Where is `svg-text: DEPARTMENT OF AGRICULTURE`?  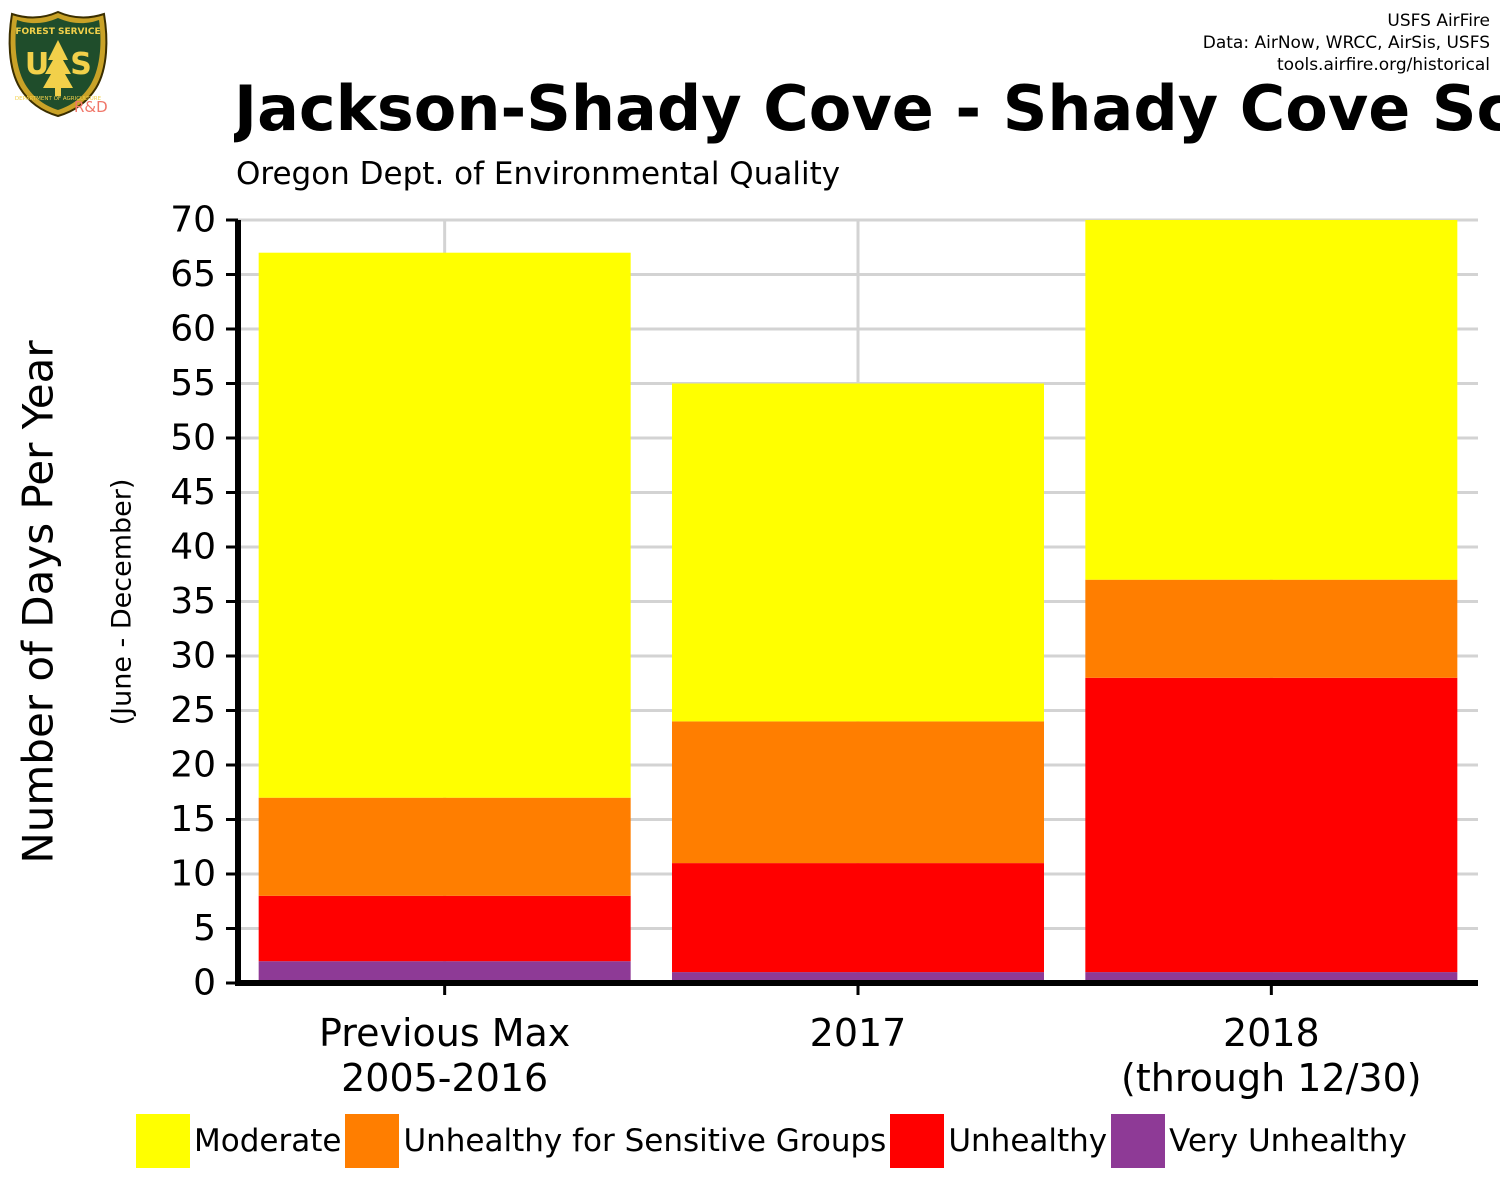 svg-text: DEPARTMENT OF AGRICULTURE is located at coordinates (58, 99).